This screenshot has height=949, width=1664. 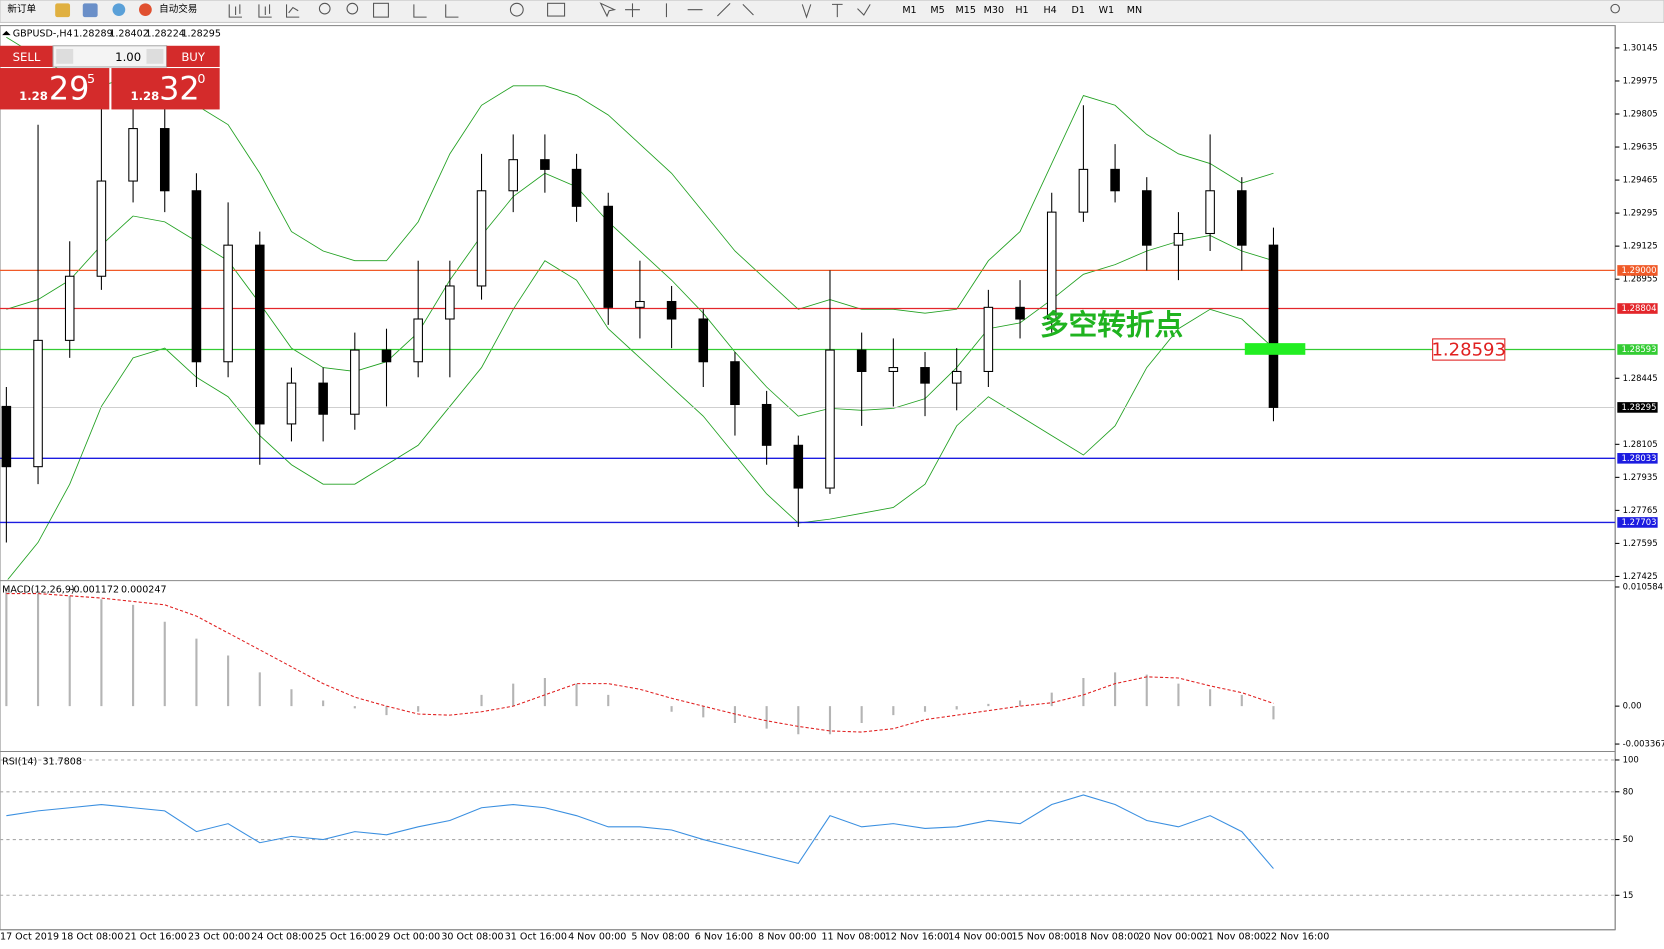 I want to click on timeframe: M5, so click(x=937, y=10).